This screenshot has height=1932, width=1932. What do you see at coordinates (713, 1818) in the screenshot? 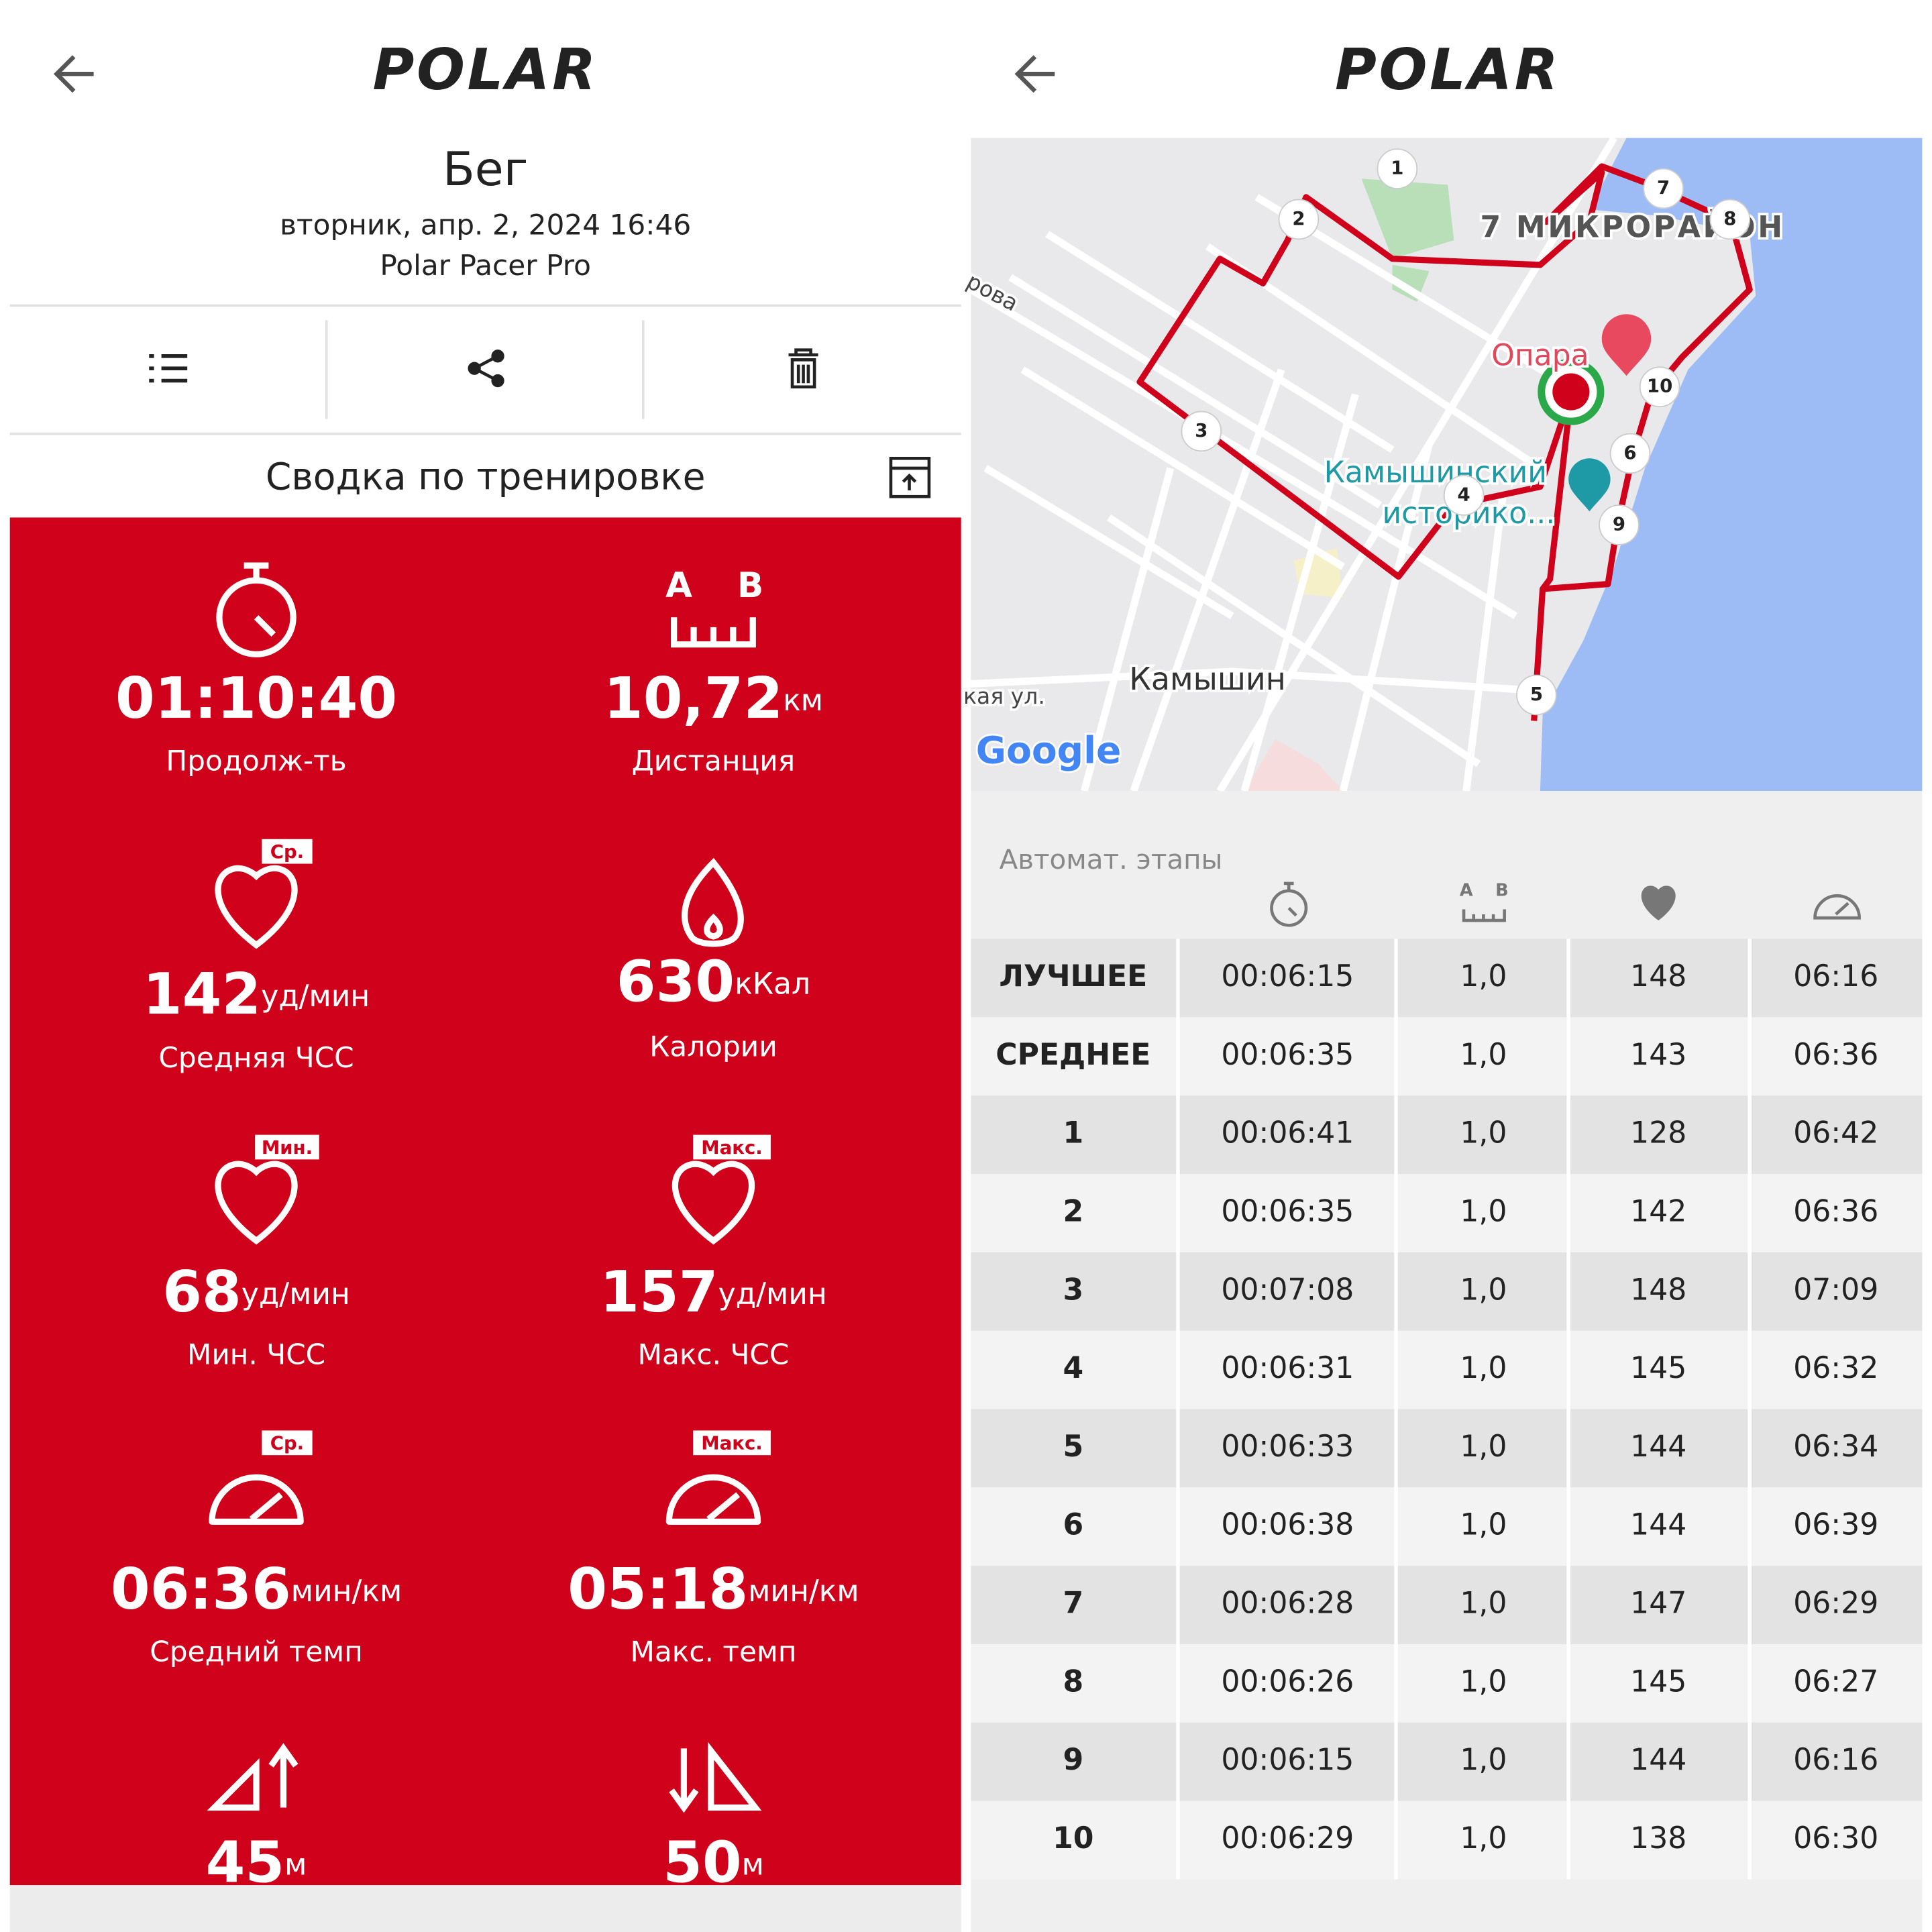
I see `stat-tile: 50м` at bounding box center [713, 1818].